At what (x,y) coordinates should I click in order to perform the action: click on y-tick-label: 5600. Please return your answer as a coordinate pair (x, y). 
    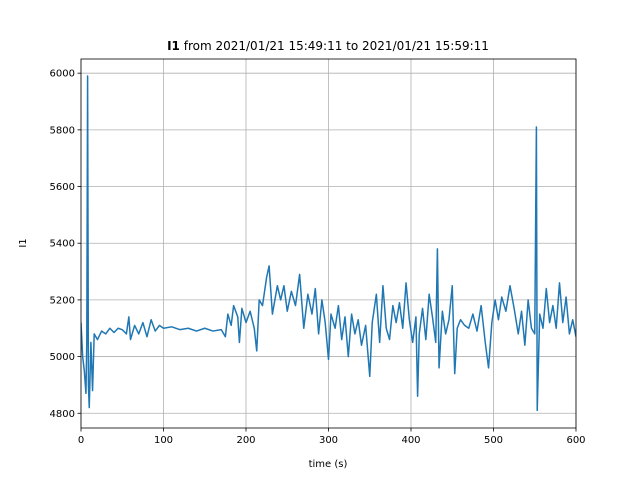
    Looking at the image, I should click on (62, 187).